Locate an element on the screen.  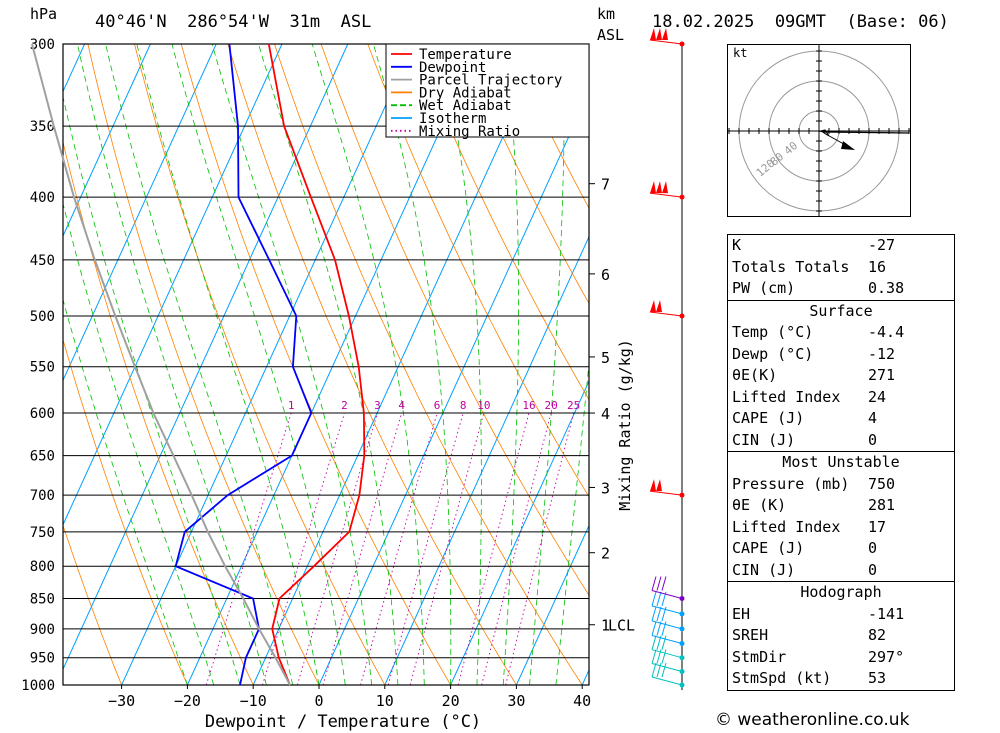
index-value: 82 is located at coordinates (877, 635).